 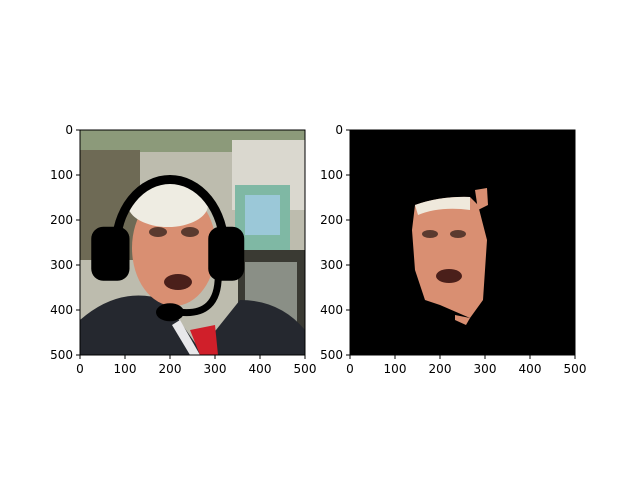 What do you see at coordinates (485, 369) in the screenshot?
I see `right-x-tick-label: 300` at bounding box center [485, 369].